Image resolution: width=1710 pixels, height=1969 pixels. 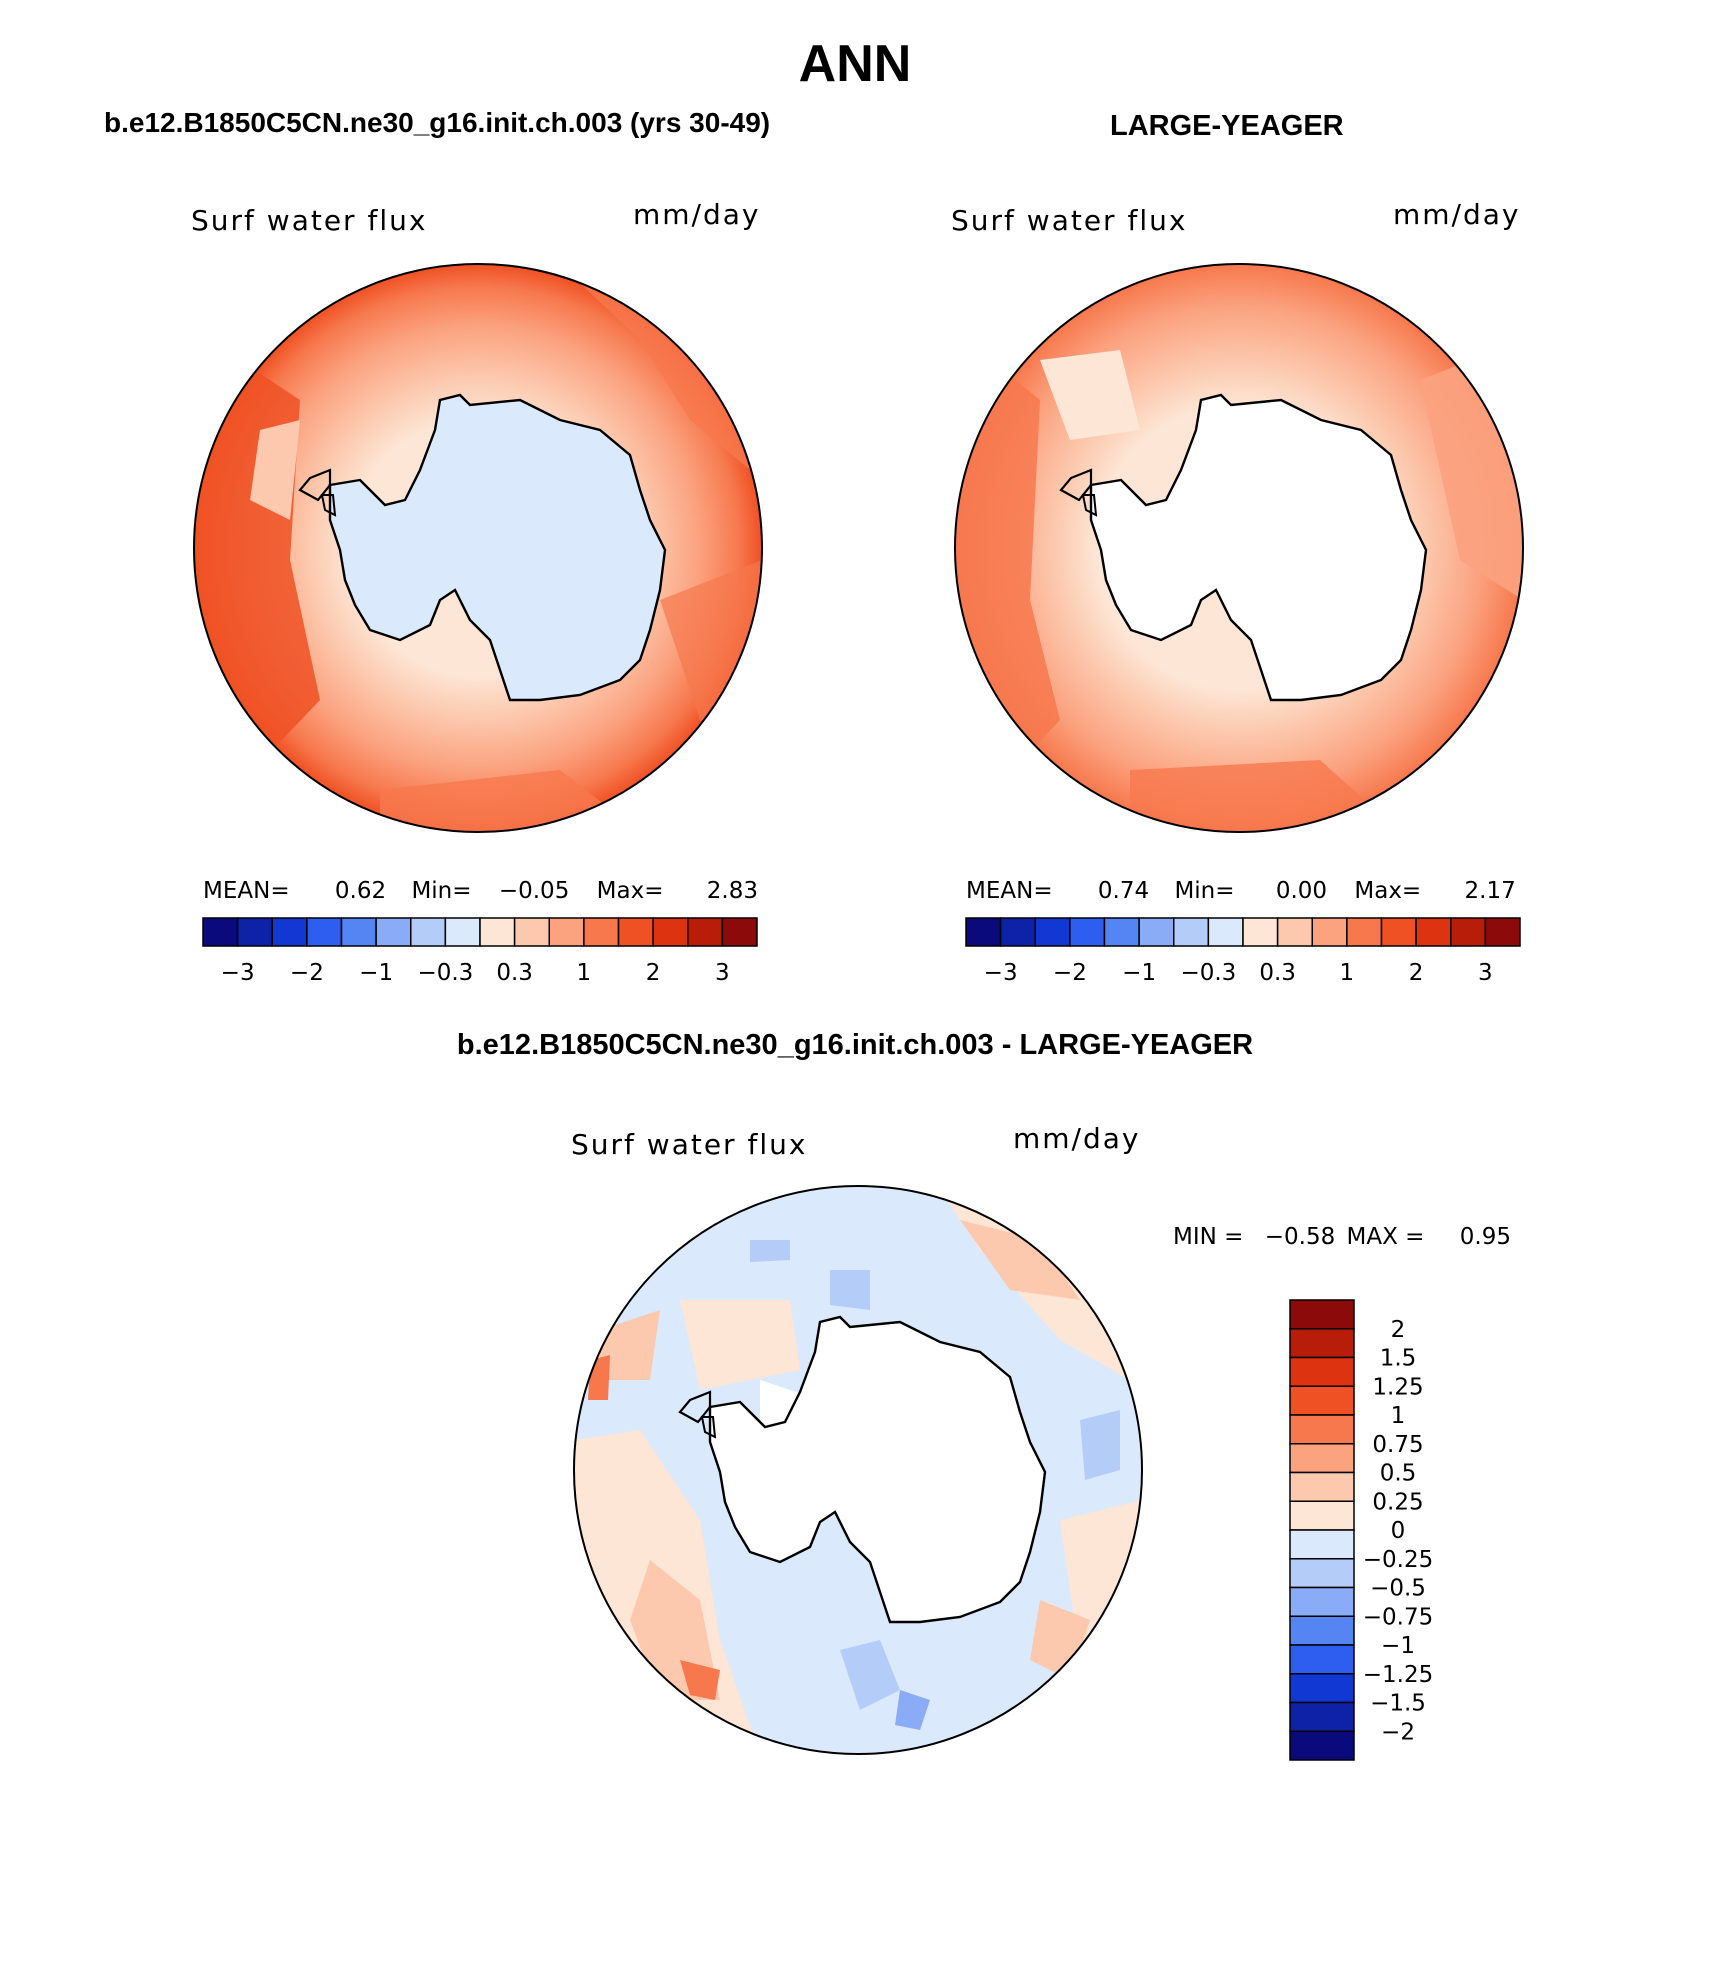 What do you see at coordinates (630, 891) in the screenshot?
I see `left-max-label: Max=` at bounding box center [630, 891].